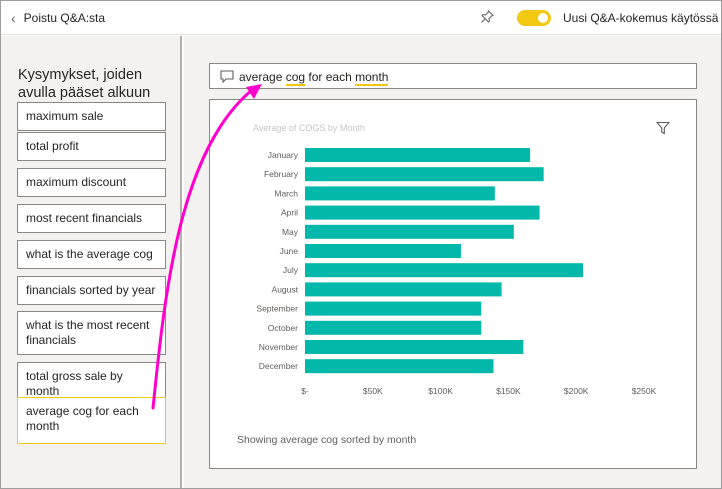  Describe the element at coordinates (663, 128) in the screenshot. I see `filter-icon` at that location.